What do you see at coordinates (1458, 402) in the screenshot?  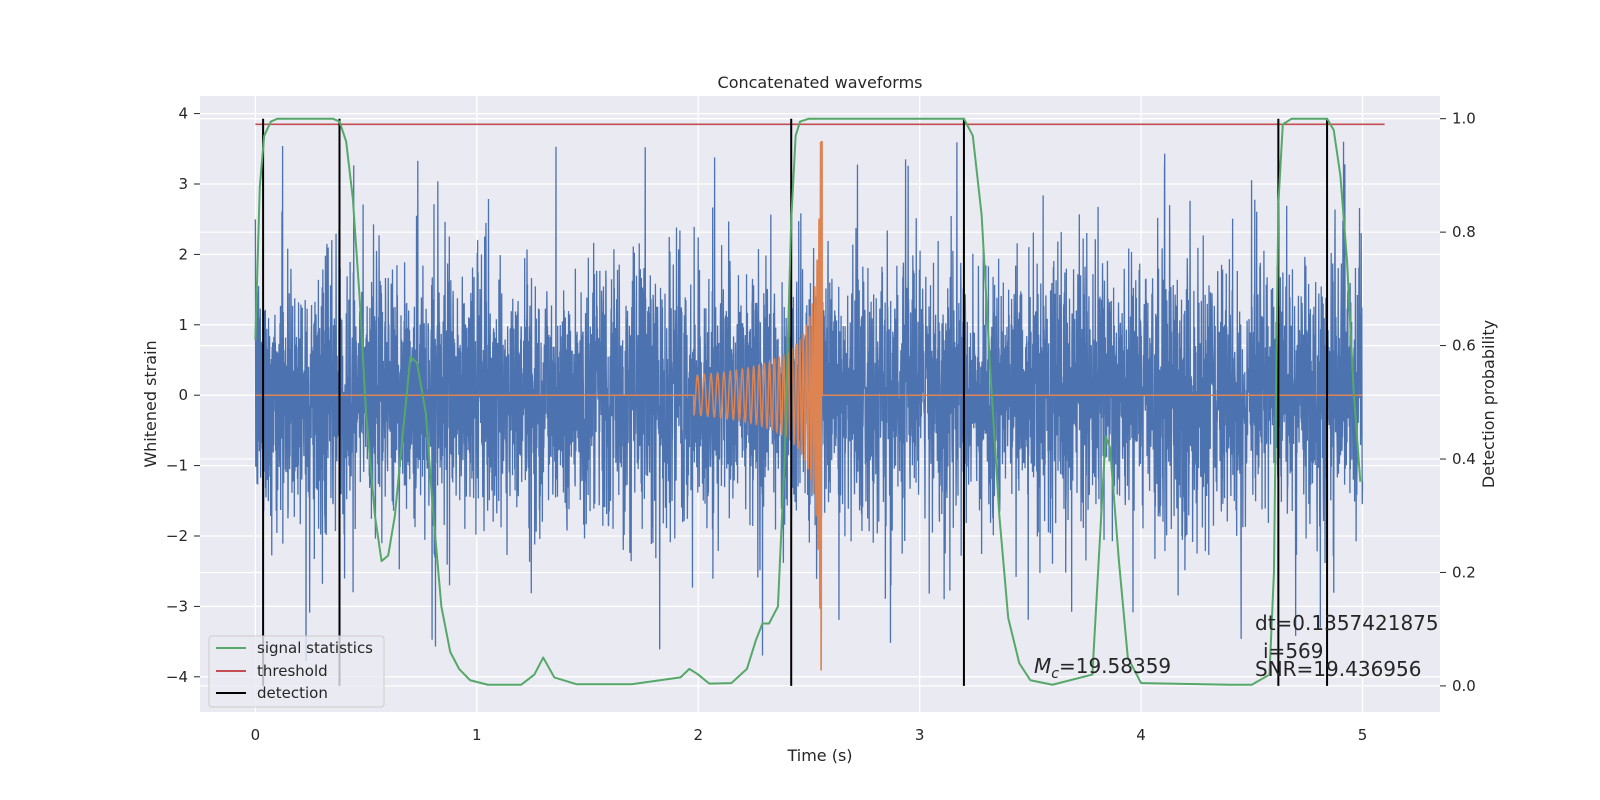 I see `y2-axis-ticks: 0.0 0.2 0.4 0.6 0.8 1.0` at bounding box center [1458, 402].